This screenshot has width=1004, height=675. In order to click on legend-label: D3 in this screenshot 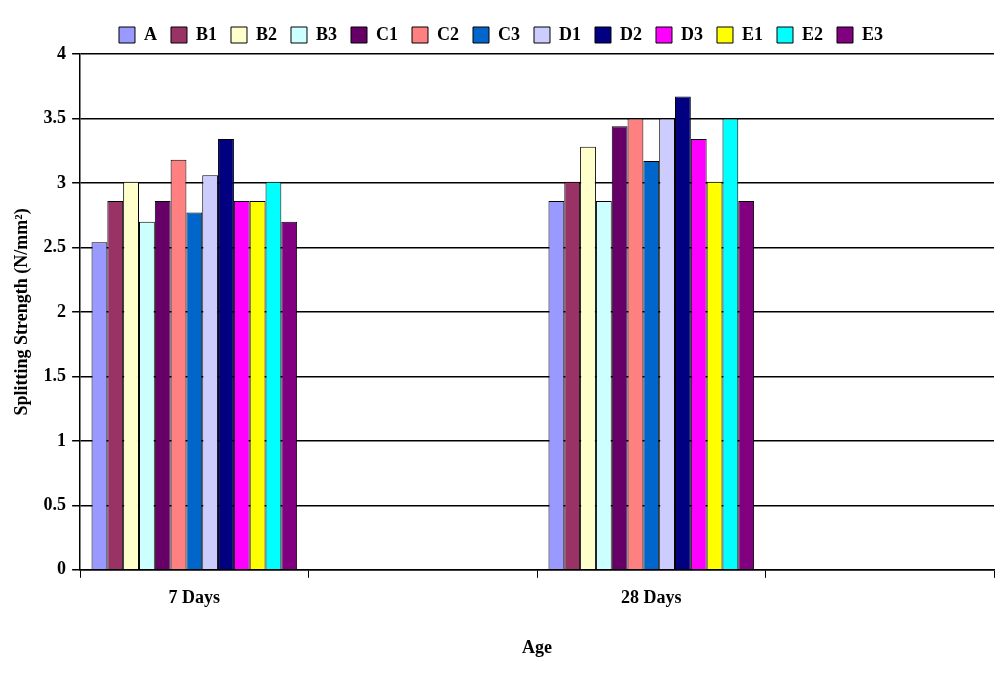, I will do `click(692, 33)`.